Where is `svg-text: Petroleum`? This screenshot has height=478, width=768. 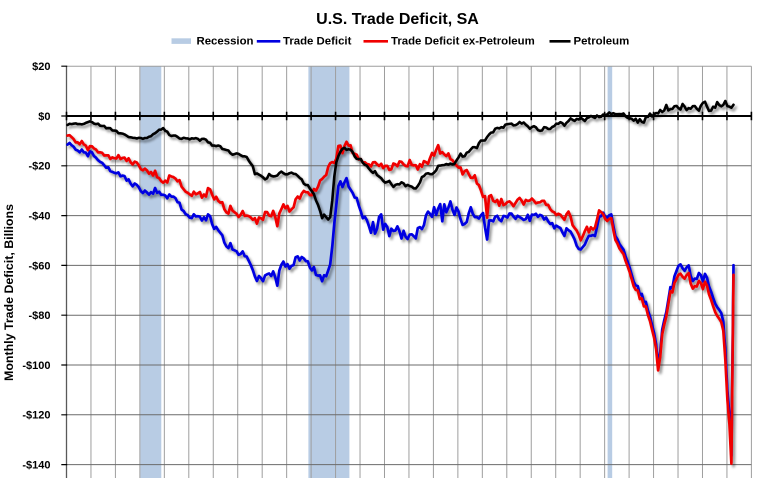 svg-text: Petroleum is located at coordinates (602, 41).